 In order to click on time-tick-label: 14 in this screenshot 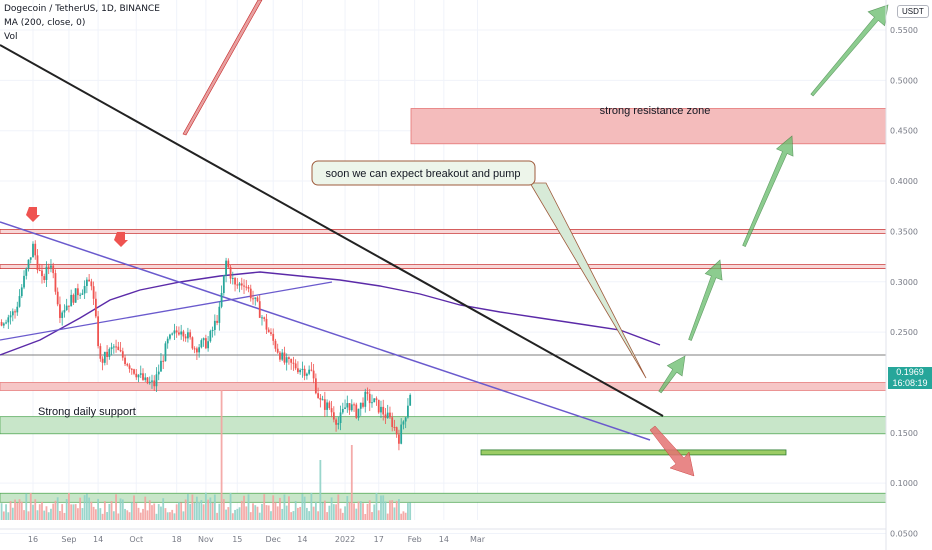, I will do `click(444, 539)`.